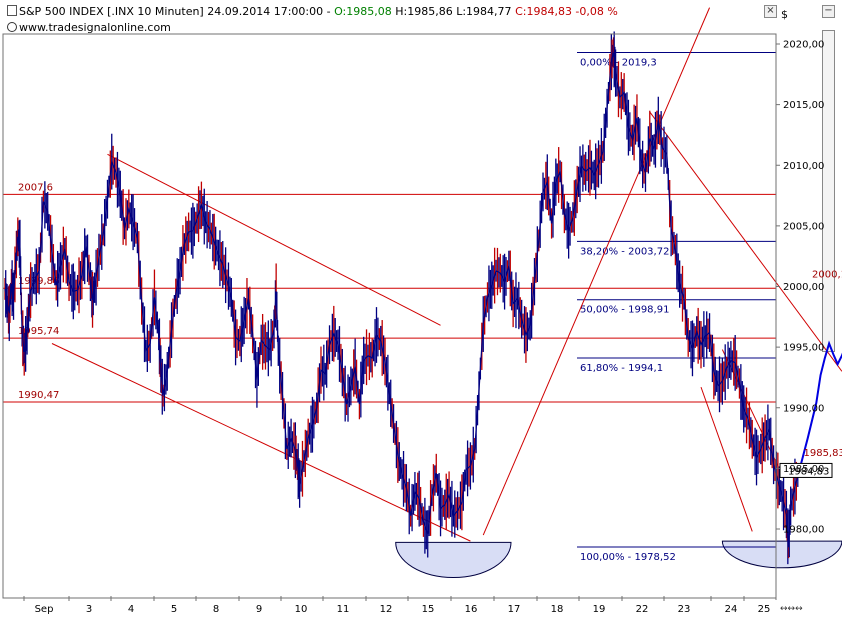  I want to click on x-tick-label: 9, so click(259, 609).